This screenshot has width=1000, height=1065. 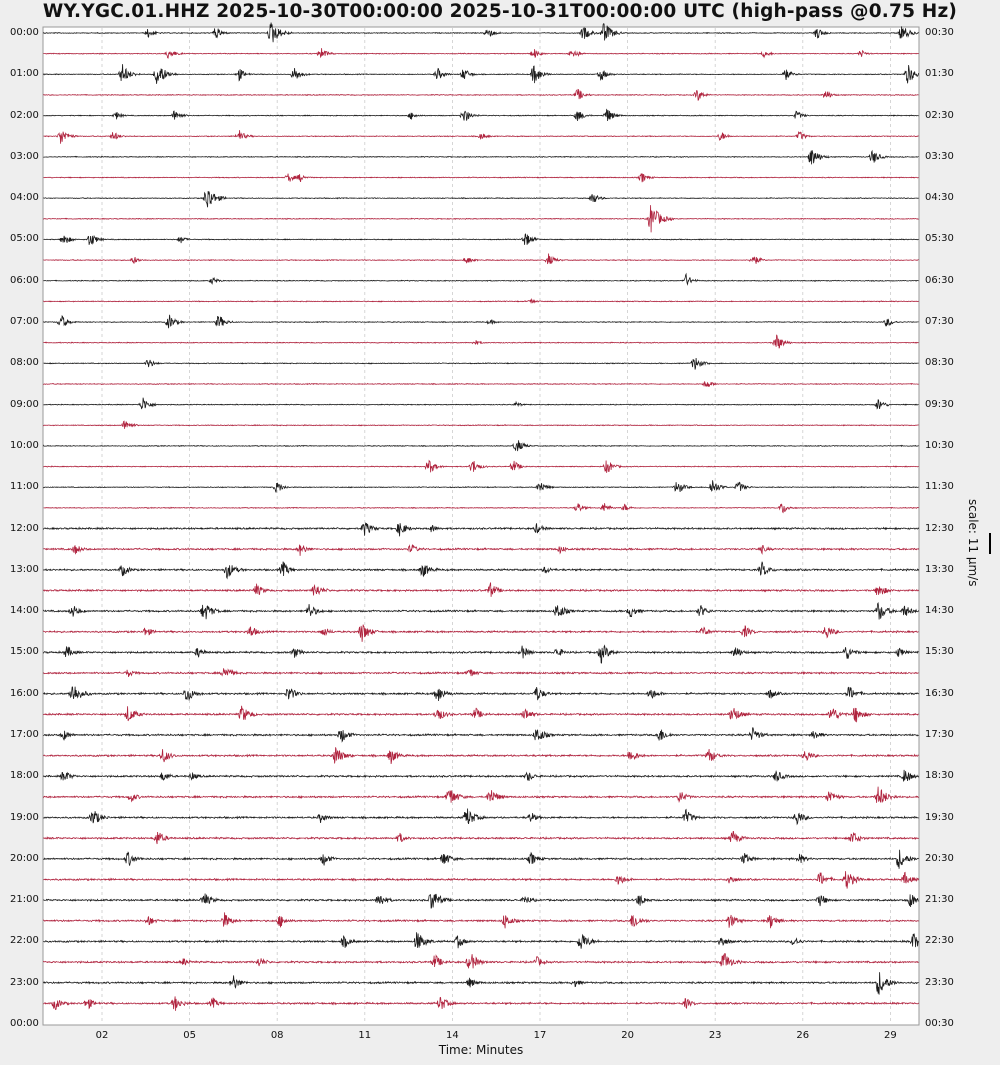 I want to click on x-tick-label: 29, so click(x=890, y=1035).